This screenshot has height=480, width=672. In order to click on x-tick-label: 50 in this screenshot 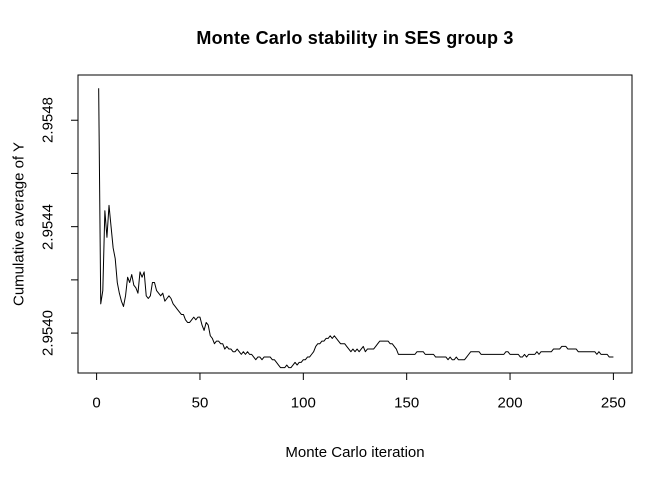, I will do `click(200, 403)`.